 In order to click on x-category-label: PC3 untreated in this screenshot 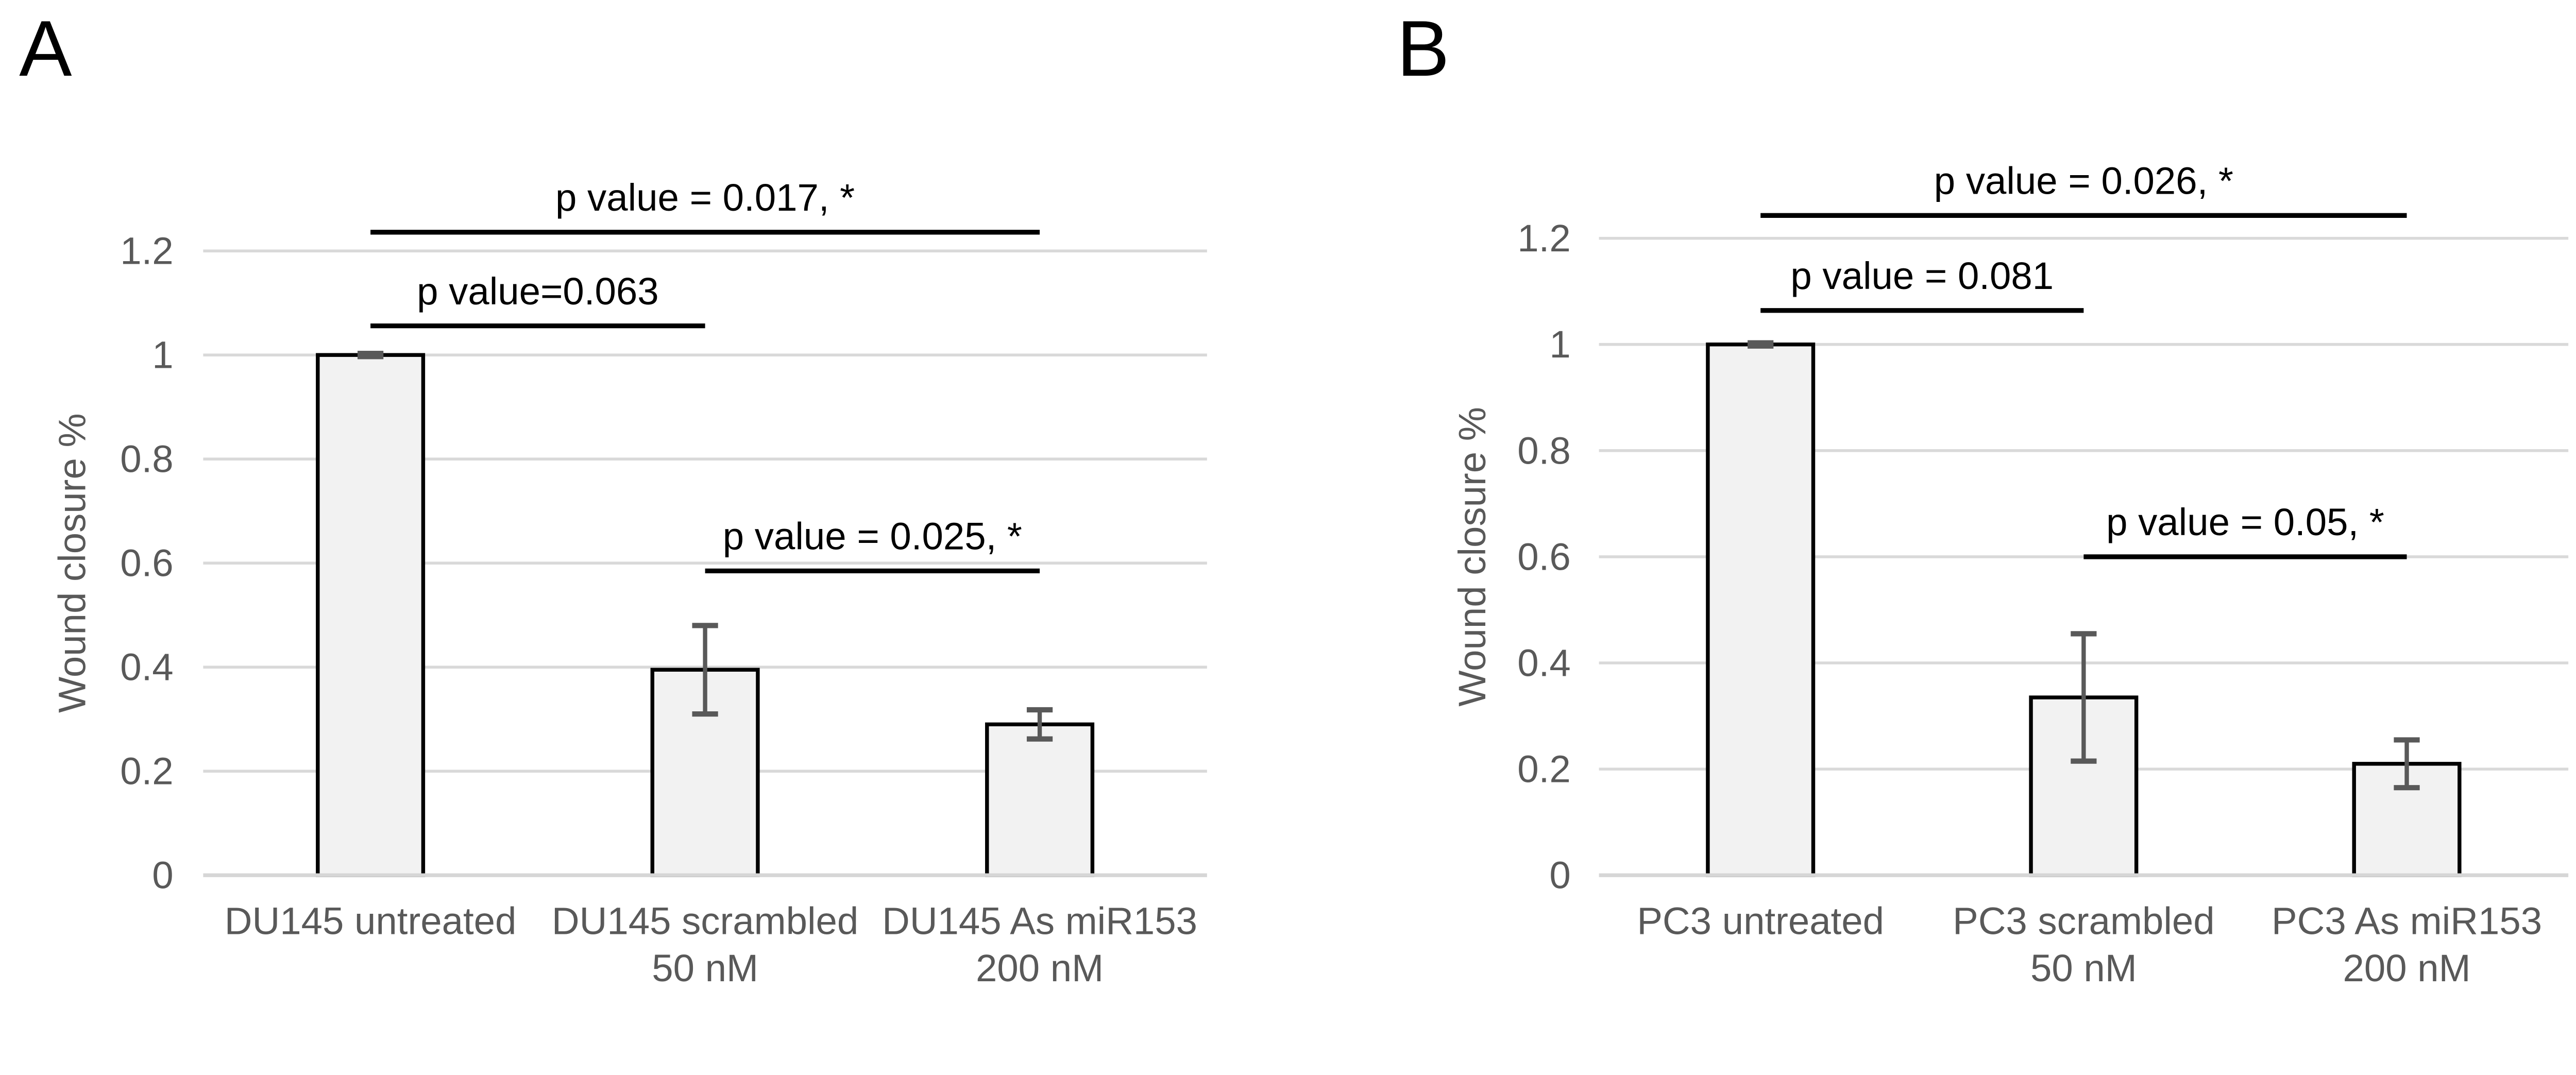, I will do `click(1760, 921)`.